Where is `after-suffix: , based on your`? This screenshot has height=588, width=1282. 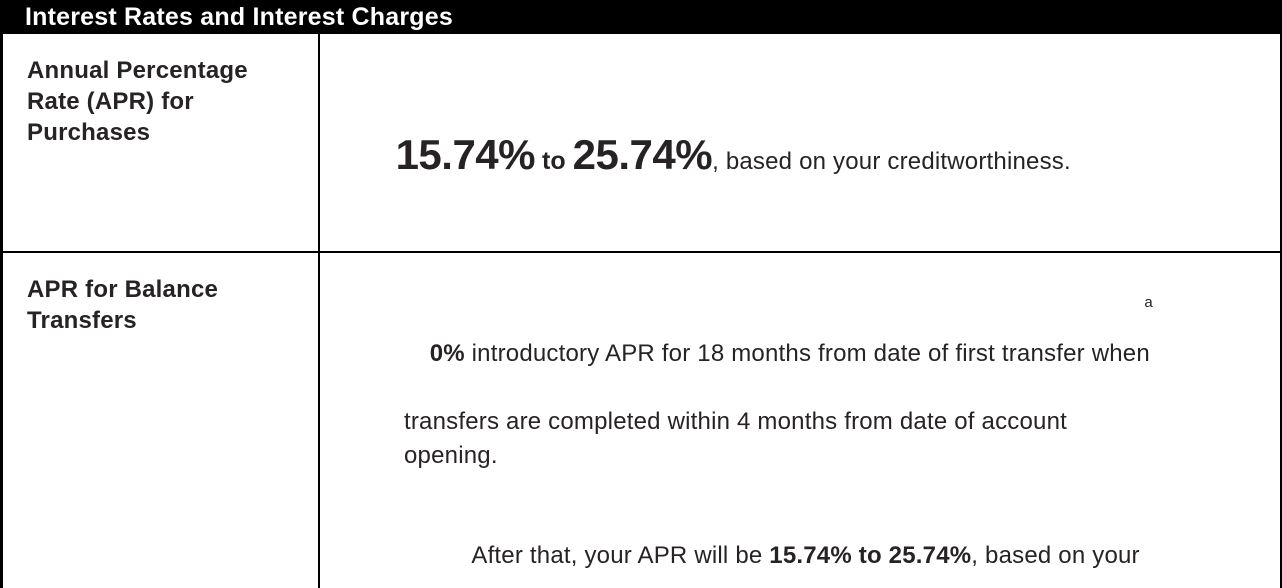 after-suffix: , based on your is located at coordinates (1055, 555).